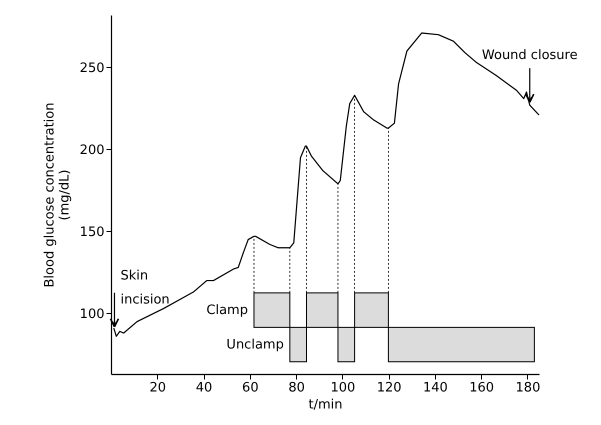 The height and width of the screenshot is (425, 601). Describe the element at coordinates (92, 68) in the screenshot. I see `y-tick-label: 250` at that location.